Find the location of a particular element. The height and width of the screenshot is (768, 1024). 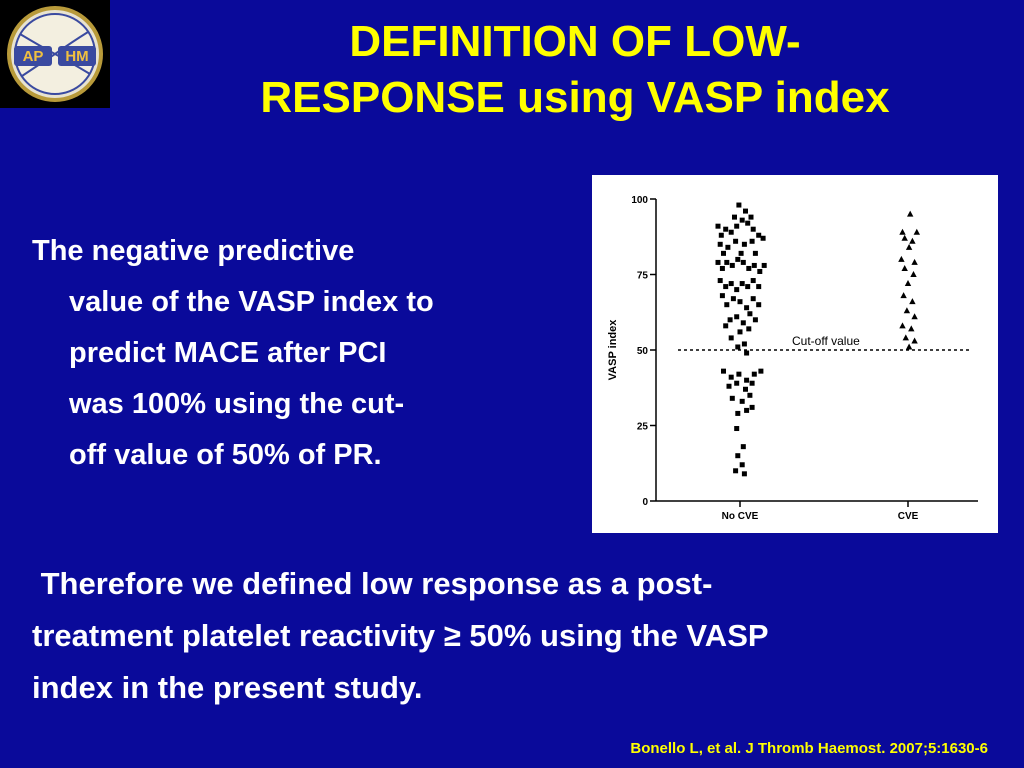

y-tick-label: 50 is located at coordinates (643, 351).